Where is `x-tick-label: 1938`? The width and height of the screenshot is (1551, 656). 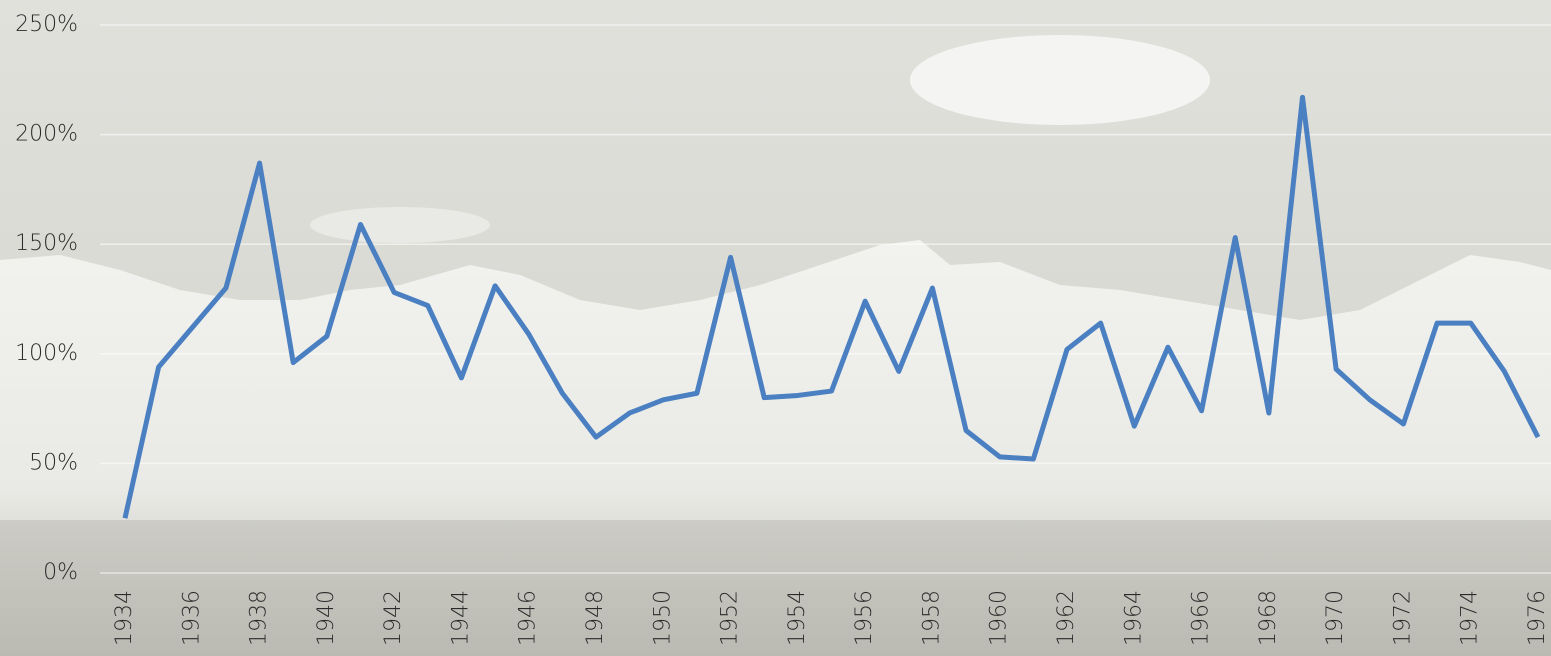 x-tick-label: 1938 is located at coordinates (259, 618).